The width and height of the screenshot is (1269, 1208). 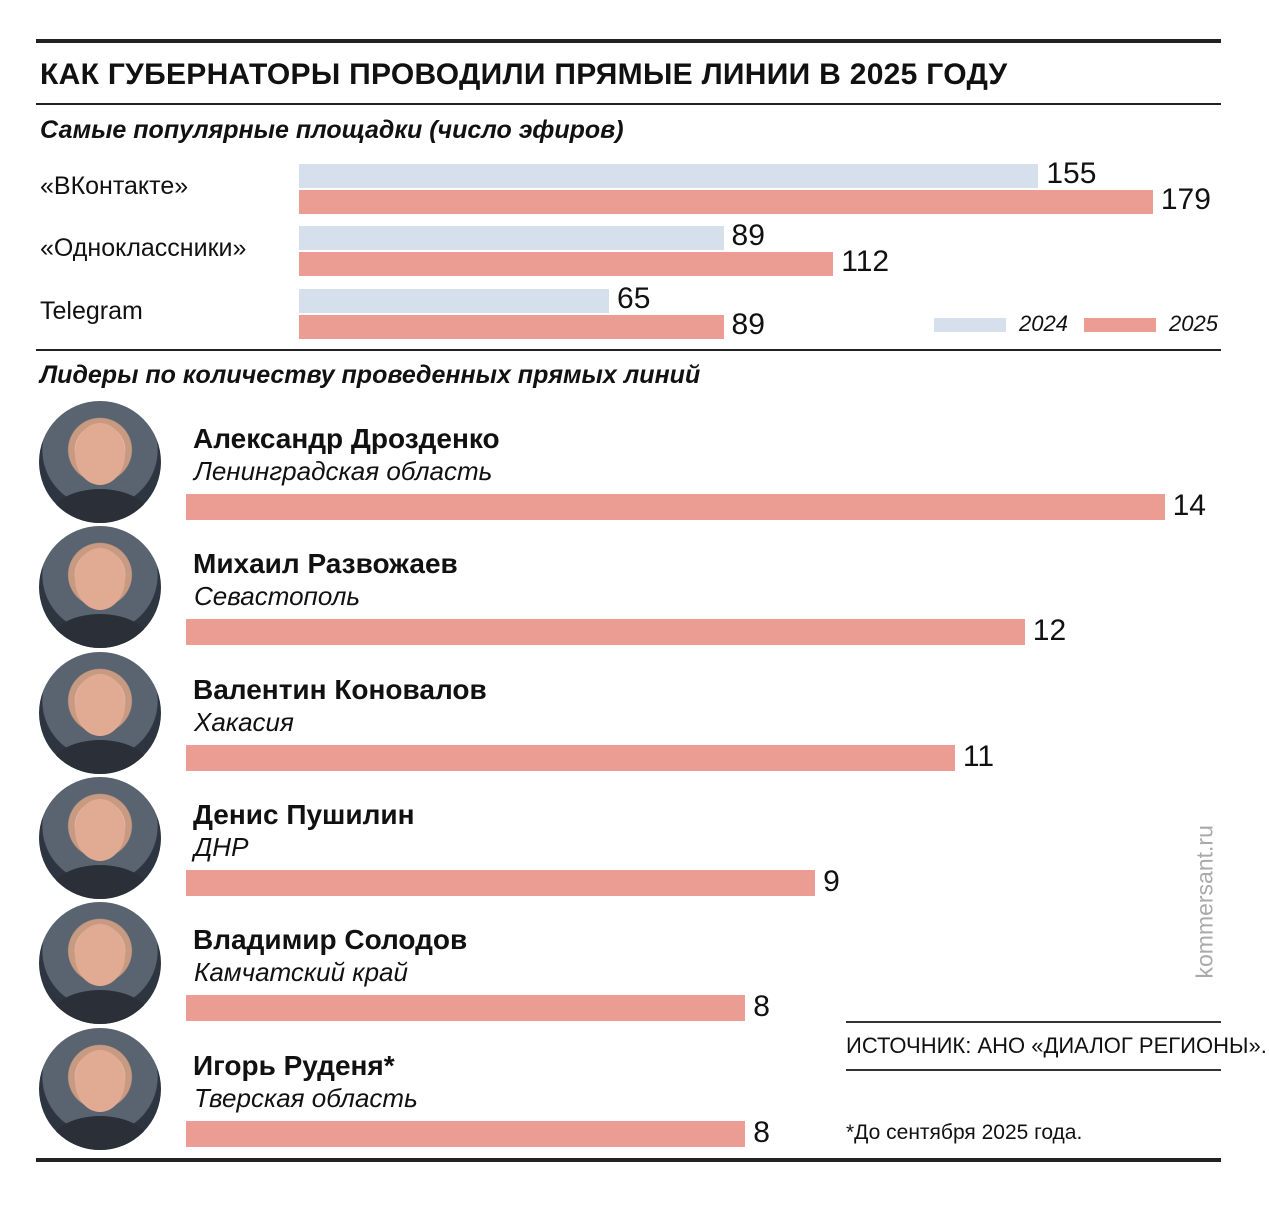 What do you see at coordinates (865, 261) in the screenshot?
I see `value-label-2025: 112` at bounding box center [865, 261].